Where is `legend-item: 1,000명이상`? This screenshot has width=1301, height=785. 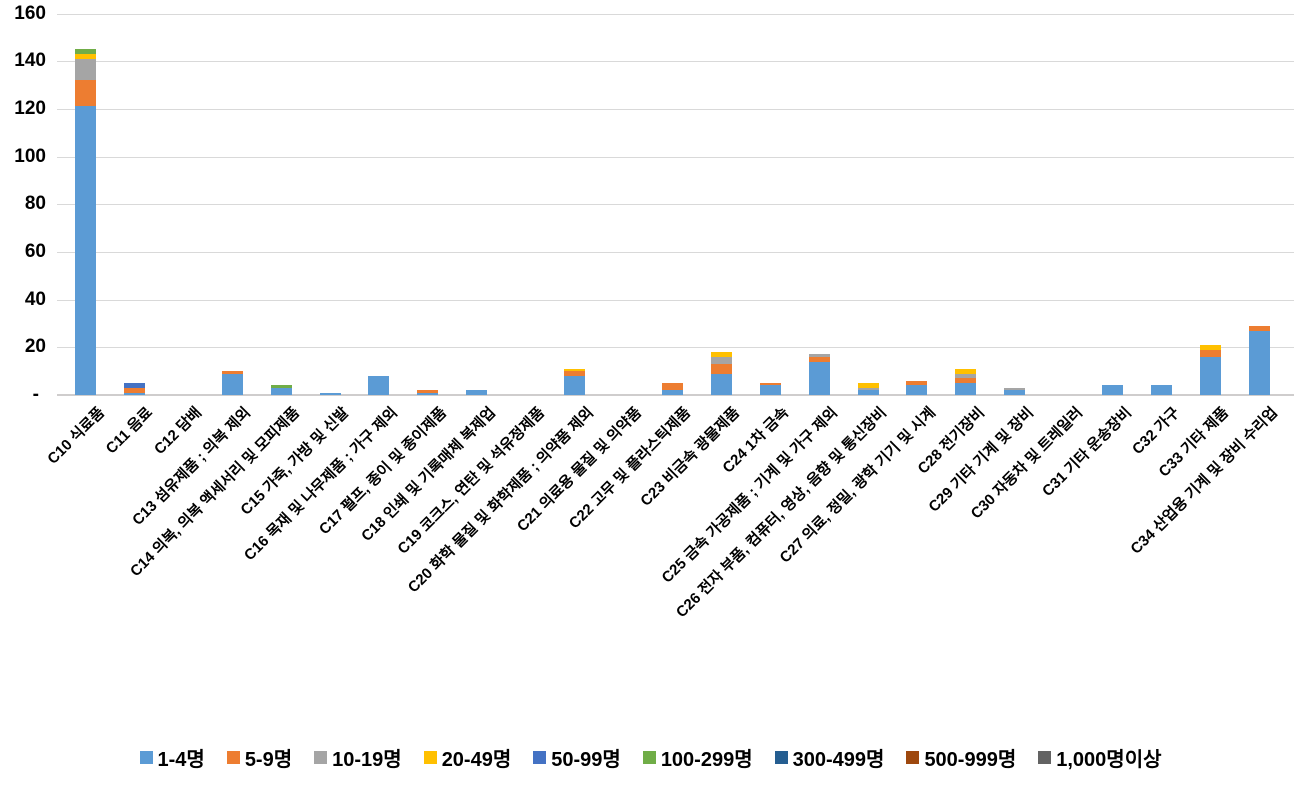
legend-item: 1,000명이상 is located at coordinates (1100, 757).